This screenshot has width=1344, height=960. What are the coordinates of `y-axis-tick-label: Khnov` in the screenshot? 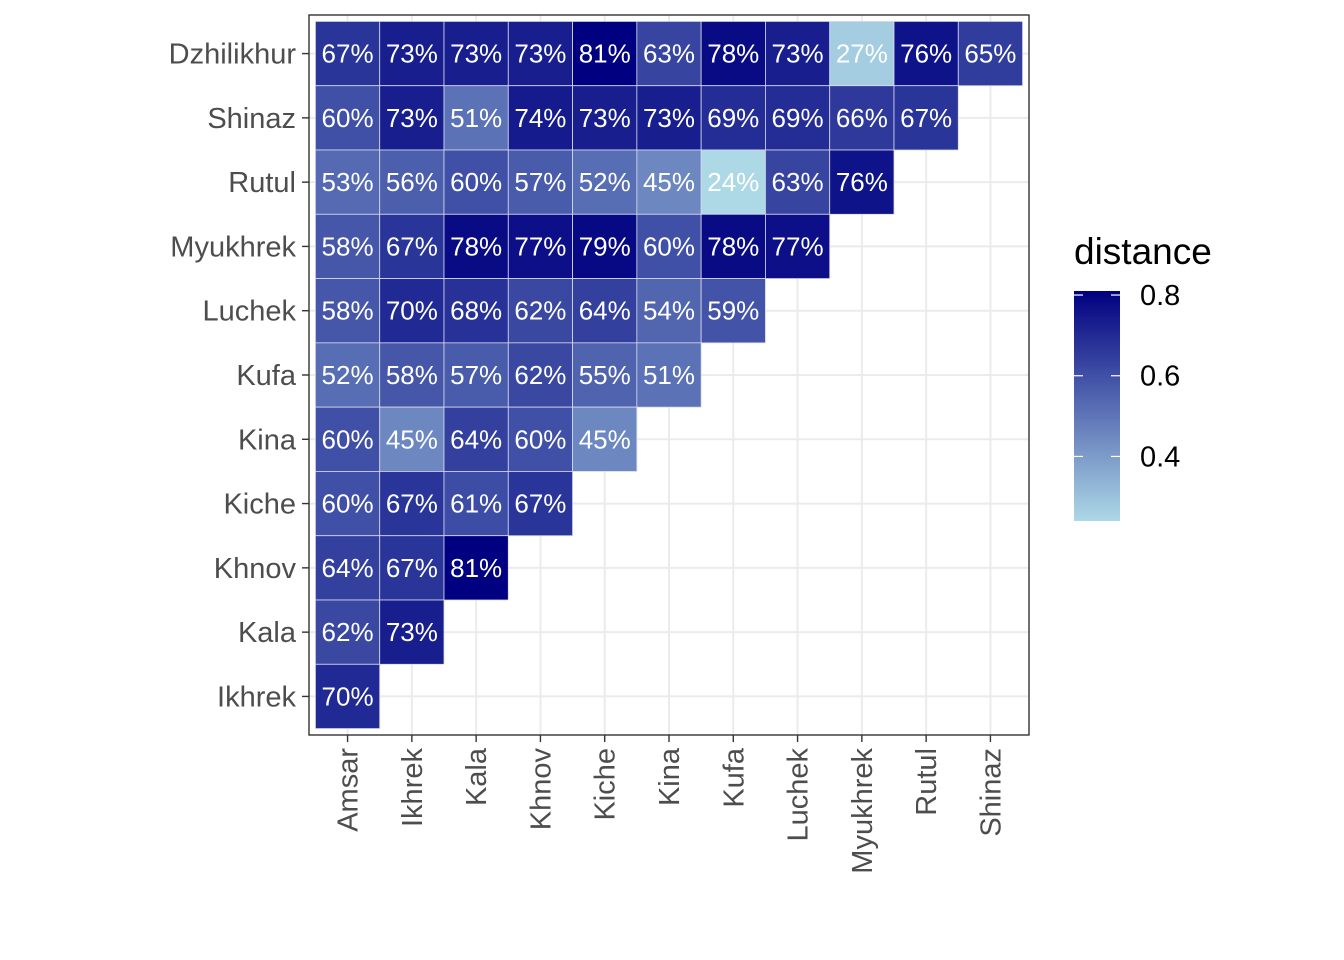 It's located at (255, 569).